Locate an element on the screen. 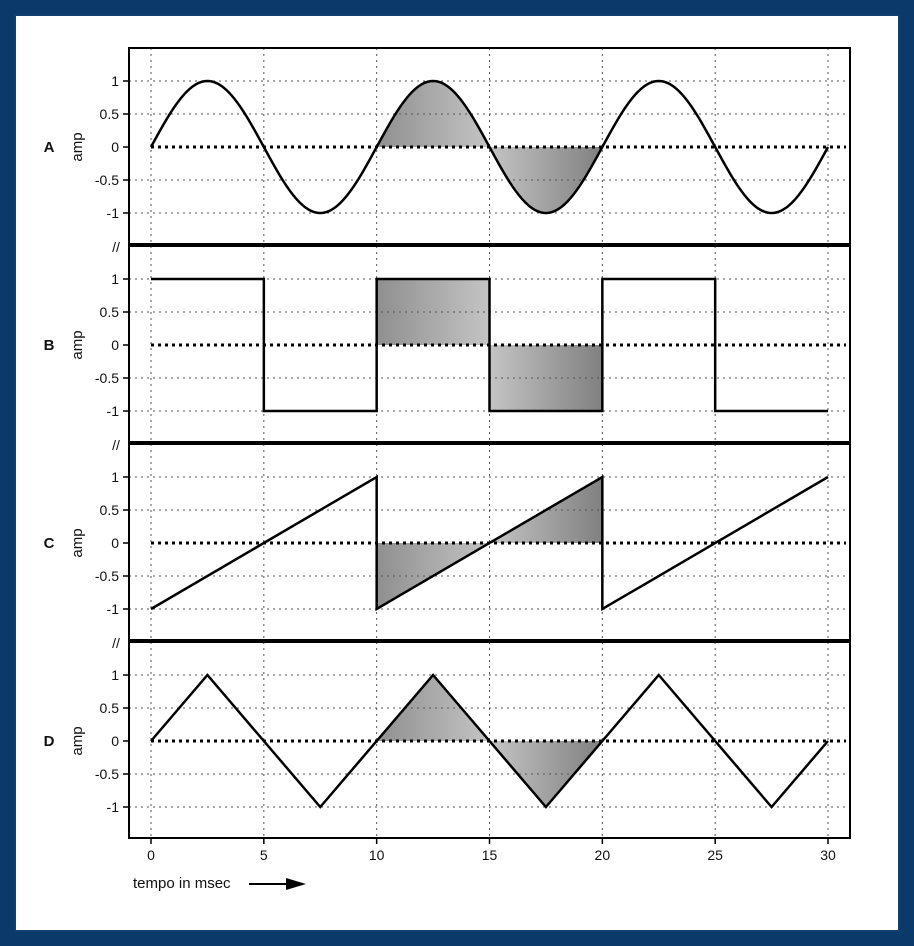 The width and height of the screenshot is (914, 946). x-tick-label: 30 is located at coordinates (828, 855).